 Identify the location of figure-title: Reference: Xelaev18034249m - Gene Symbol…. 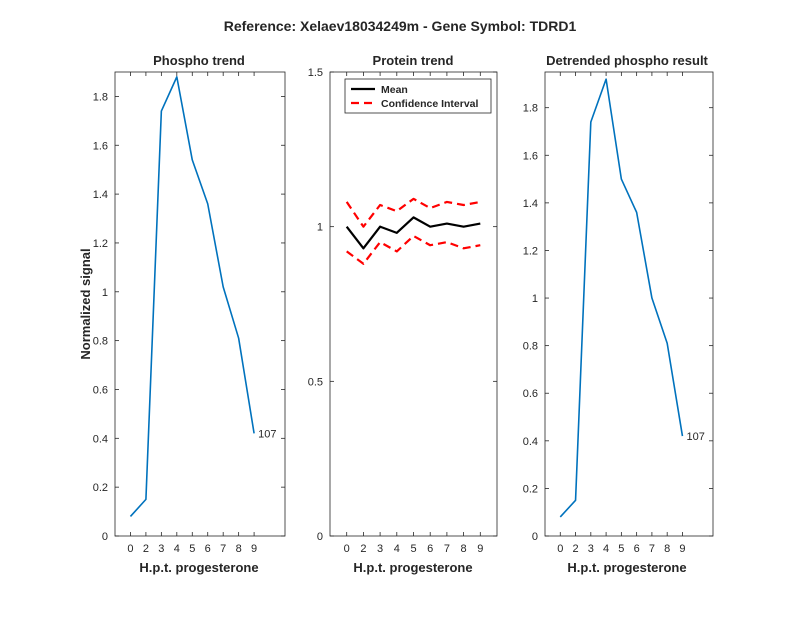
(400, 26).